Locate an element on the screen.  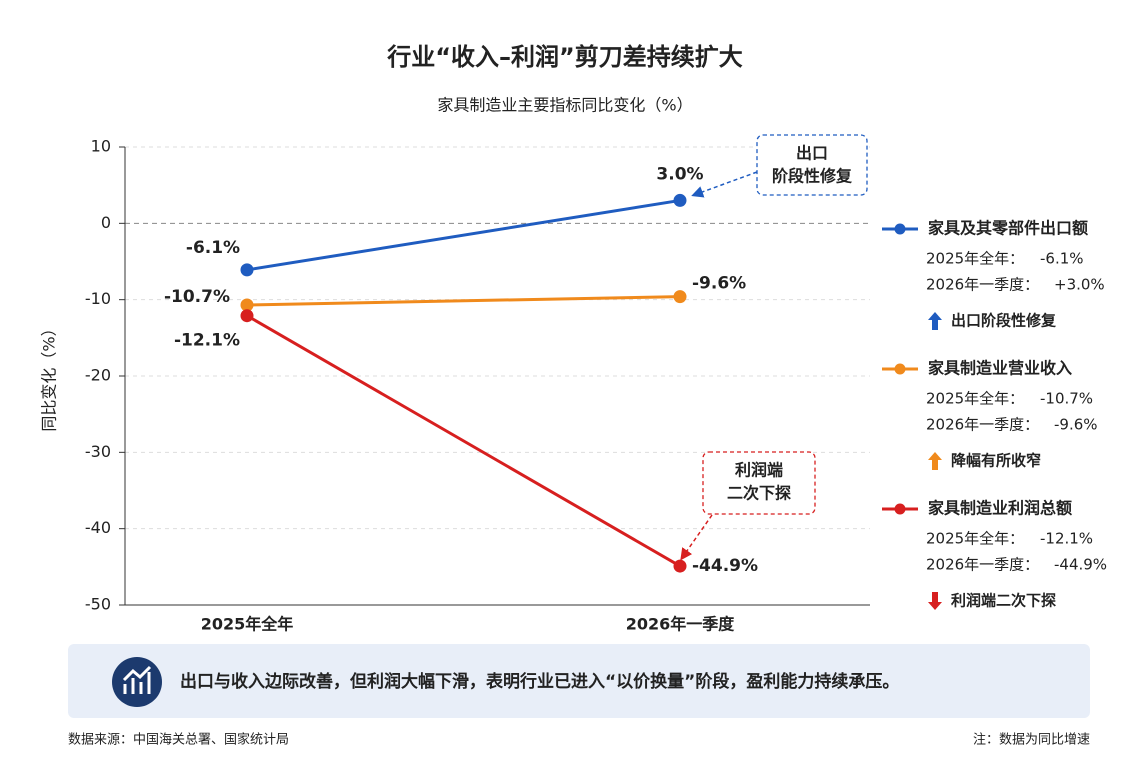
y-tick-label: 0 is located at coordinates (106, 222).